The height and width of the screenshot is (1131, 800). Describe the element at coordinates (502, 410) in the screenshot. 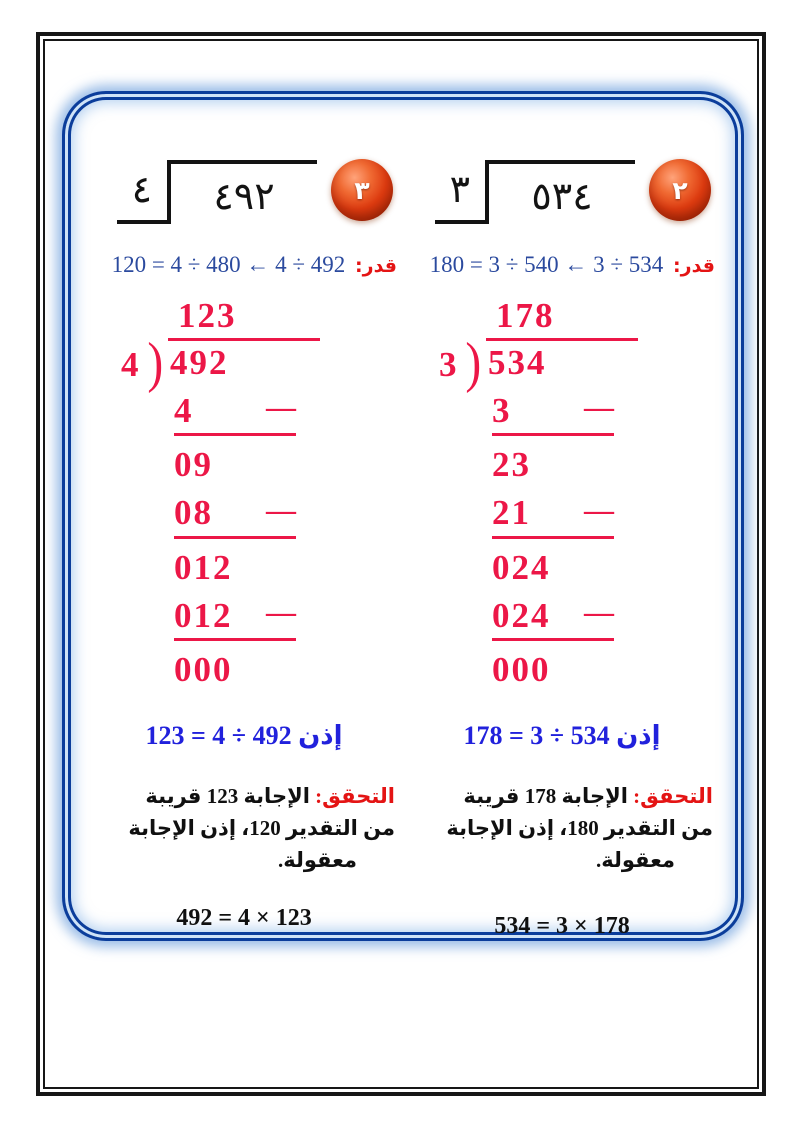

I see `step-value: 3` at that location.